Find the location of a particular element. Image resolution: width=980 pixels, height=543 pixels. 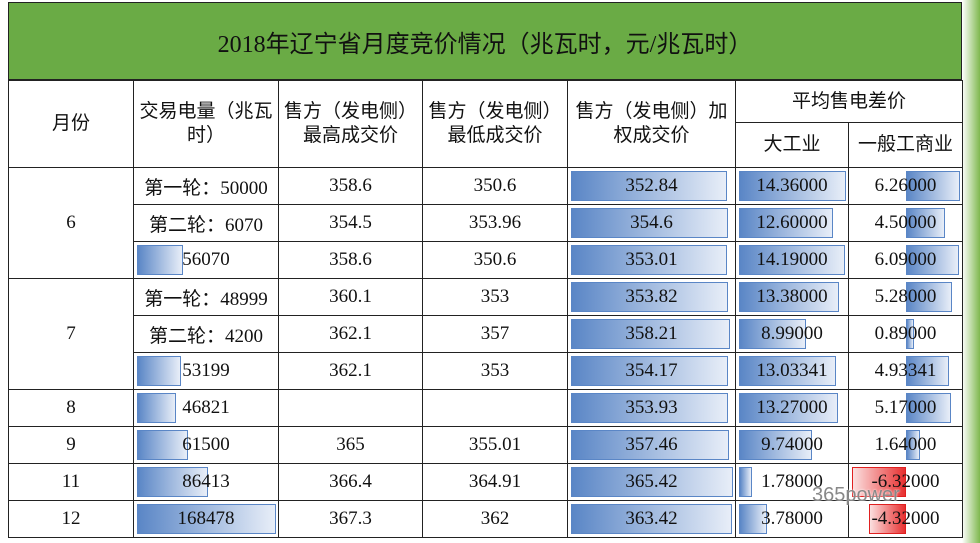

data-cell: 6.09000 is located at coordinates (905, 260).